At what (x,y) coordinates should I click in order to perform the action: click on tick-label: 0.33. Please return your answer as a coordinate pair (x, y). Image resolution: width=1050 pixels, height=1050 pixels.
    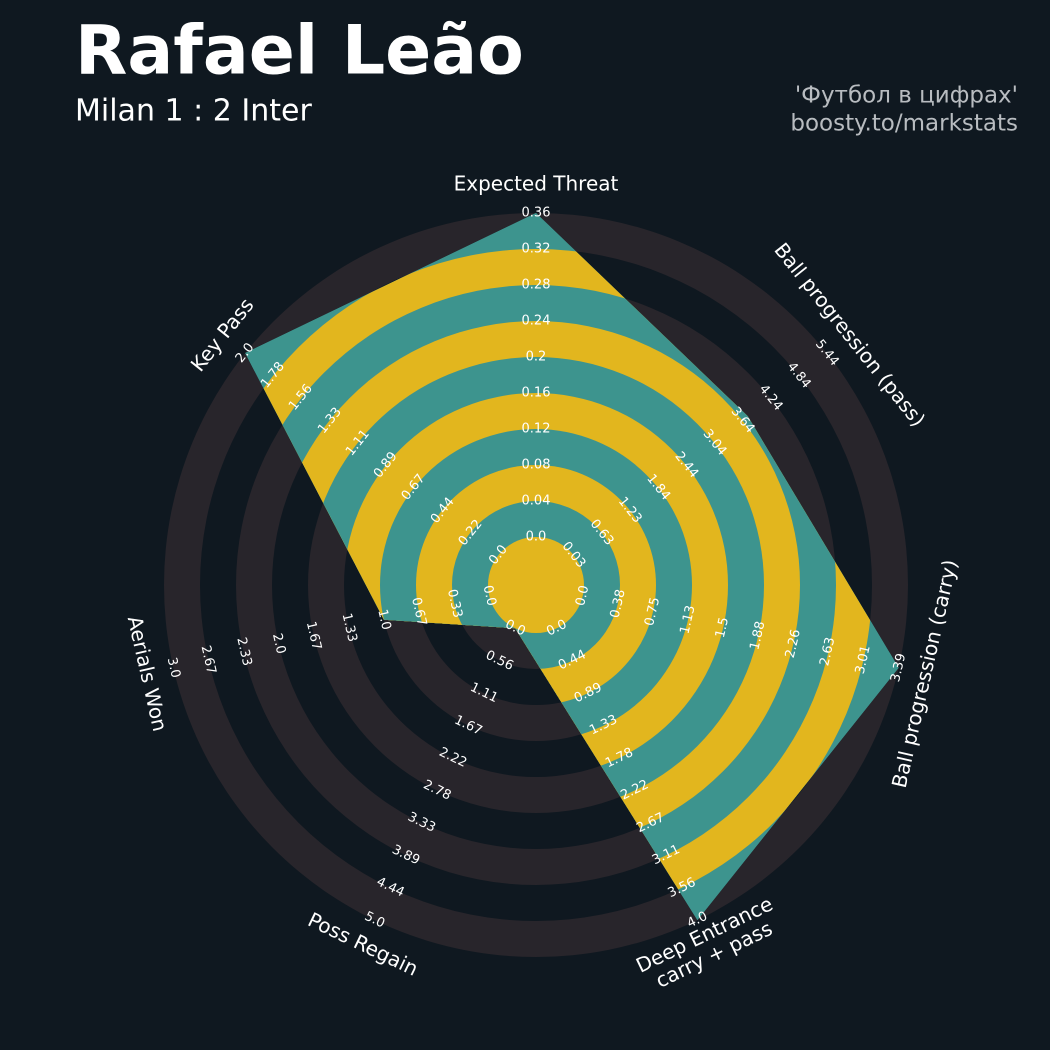
    Looking at the image, I should click on (454, 604).